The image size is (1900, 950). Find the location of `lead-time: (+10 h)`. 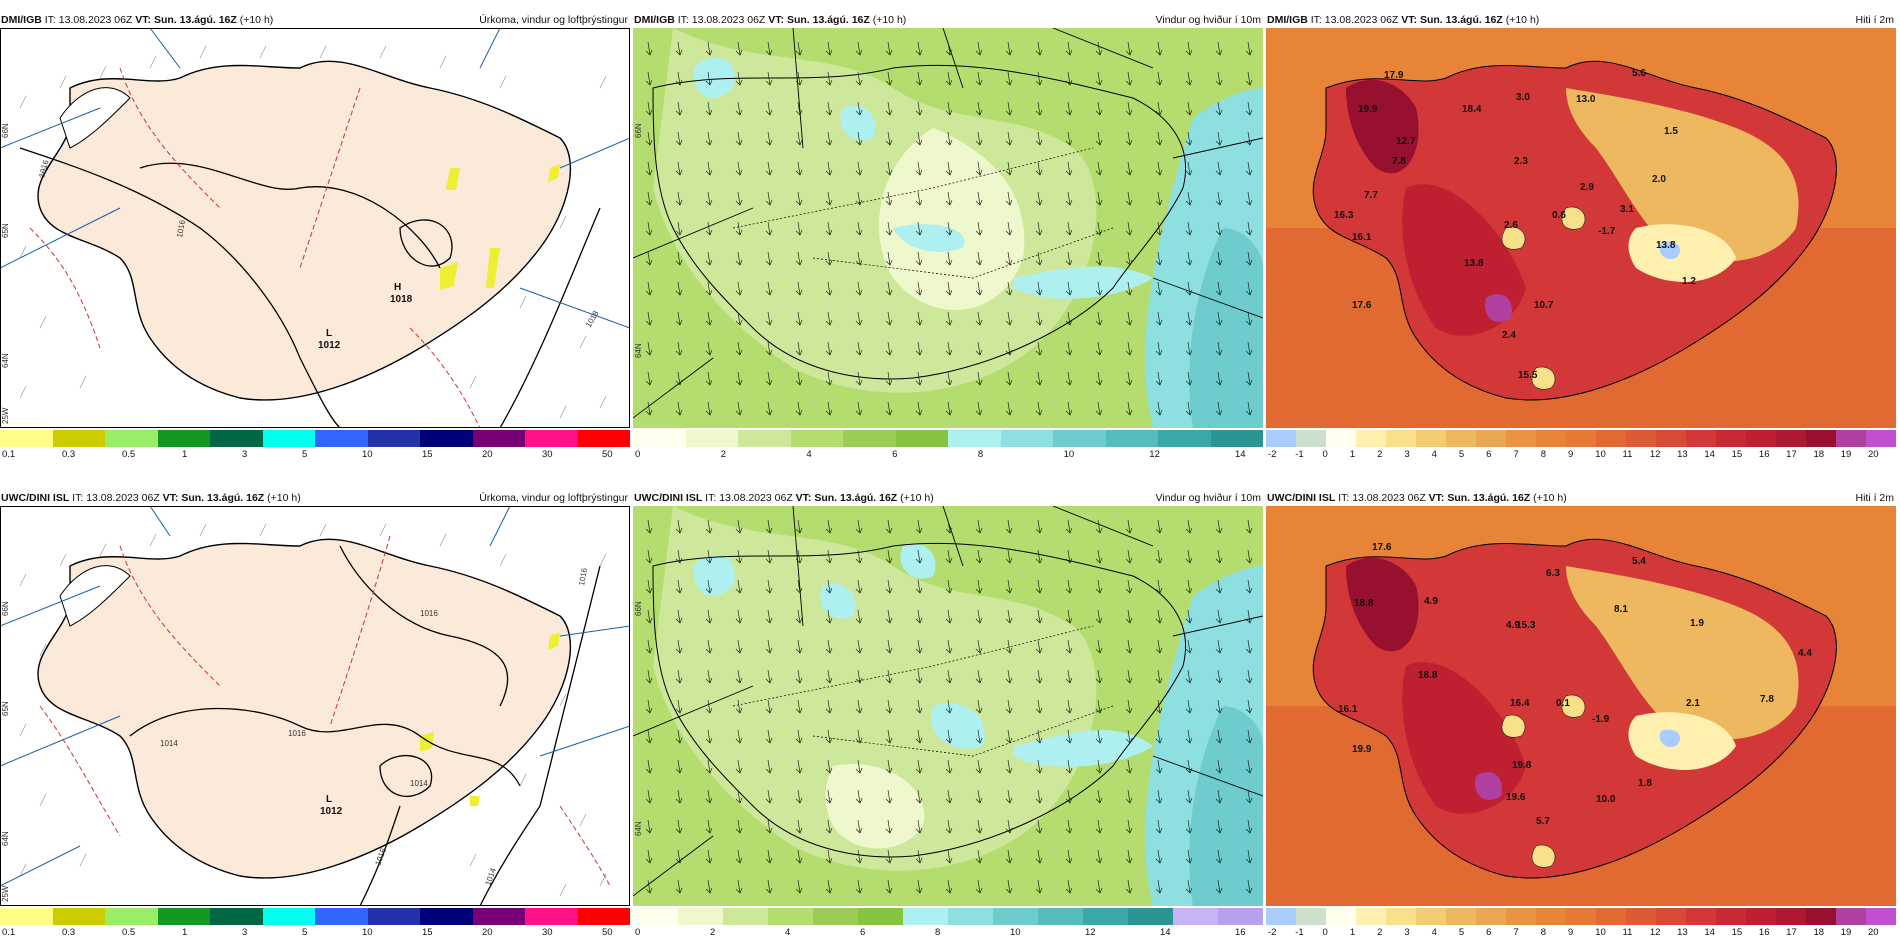

lead-time: (+10 h) is located at coordinates (284, 498).